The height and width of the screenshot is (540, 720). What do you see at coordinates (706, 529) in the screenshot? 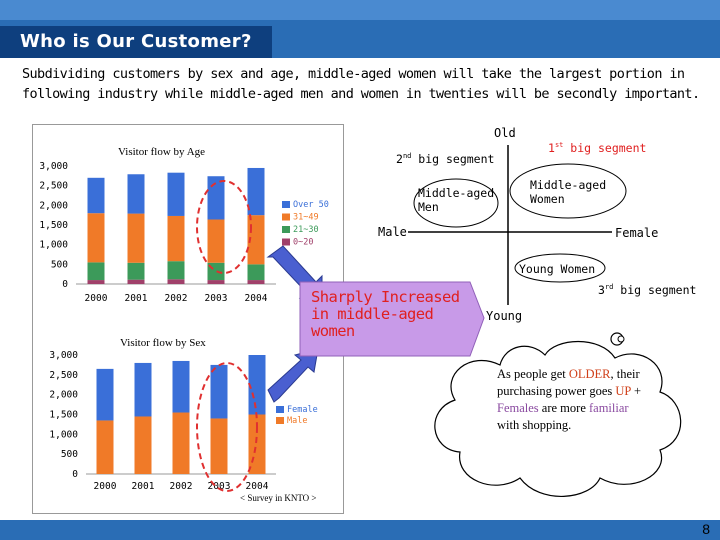
I see `page-number: 8` at bounding box center [706, 529].